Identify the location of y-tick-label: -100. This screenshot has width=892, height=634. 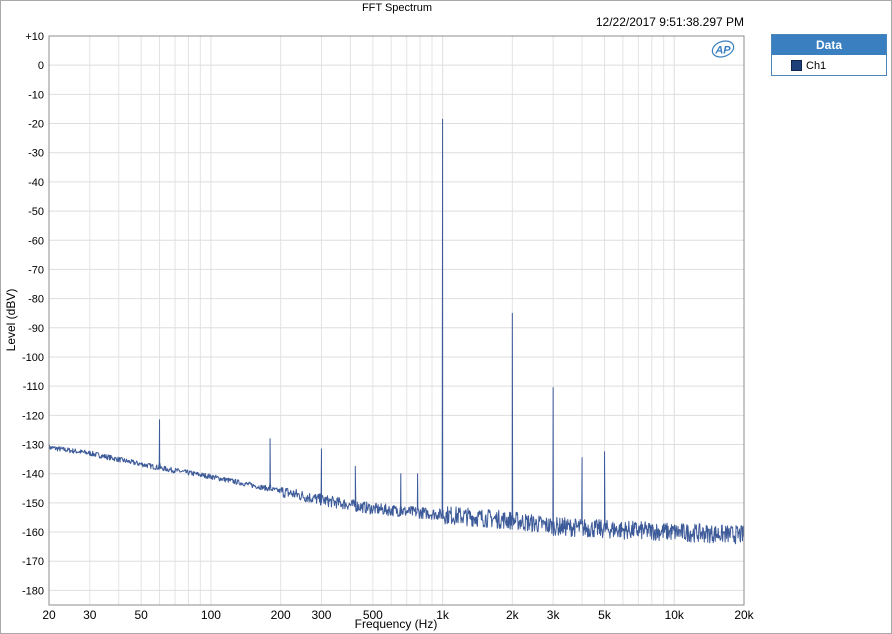
(33, 358).